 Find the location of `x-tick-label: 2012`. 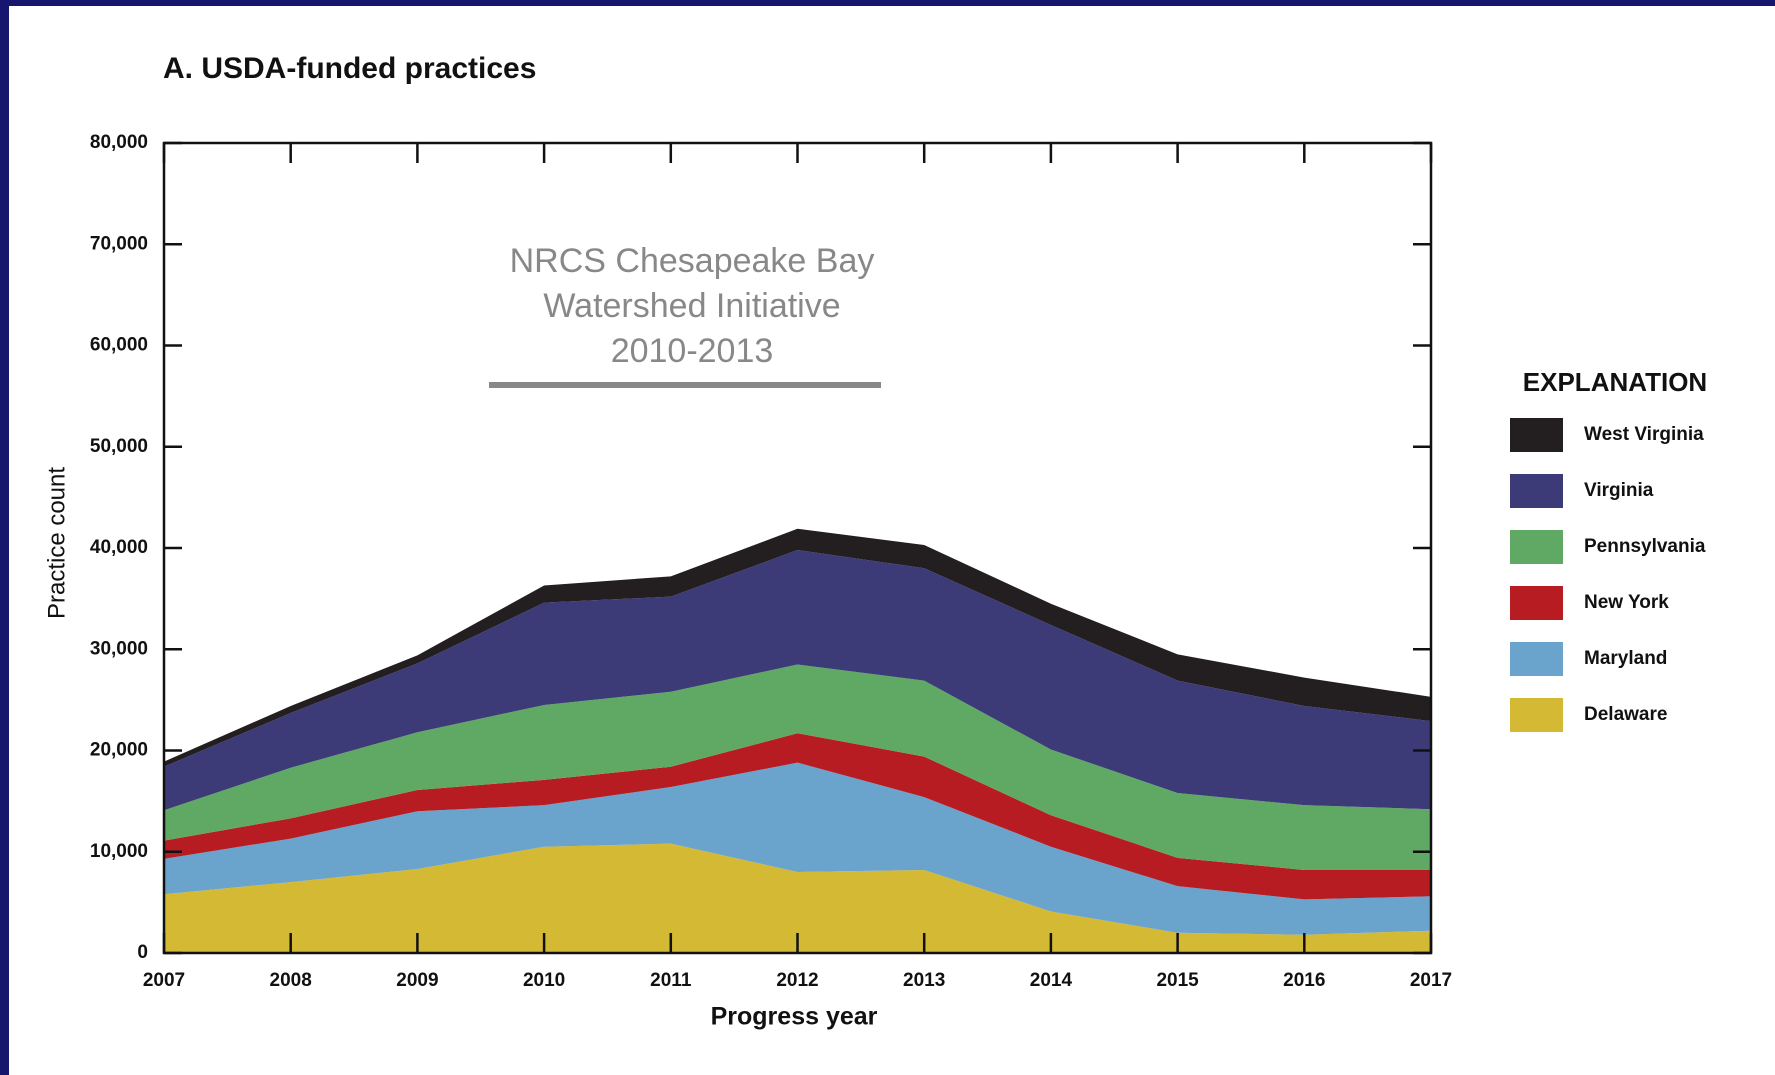

x-tick-label: 2012 is located at coordinates (797, 980).